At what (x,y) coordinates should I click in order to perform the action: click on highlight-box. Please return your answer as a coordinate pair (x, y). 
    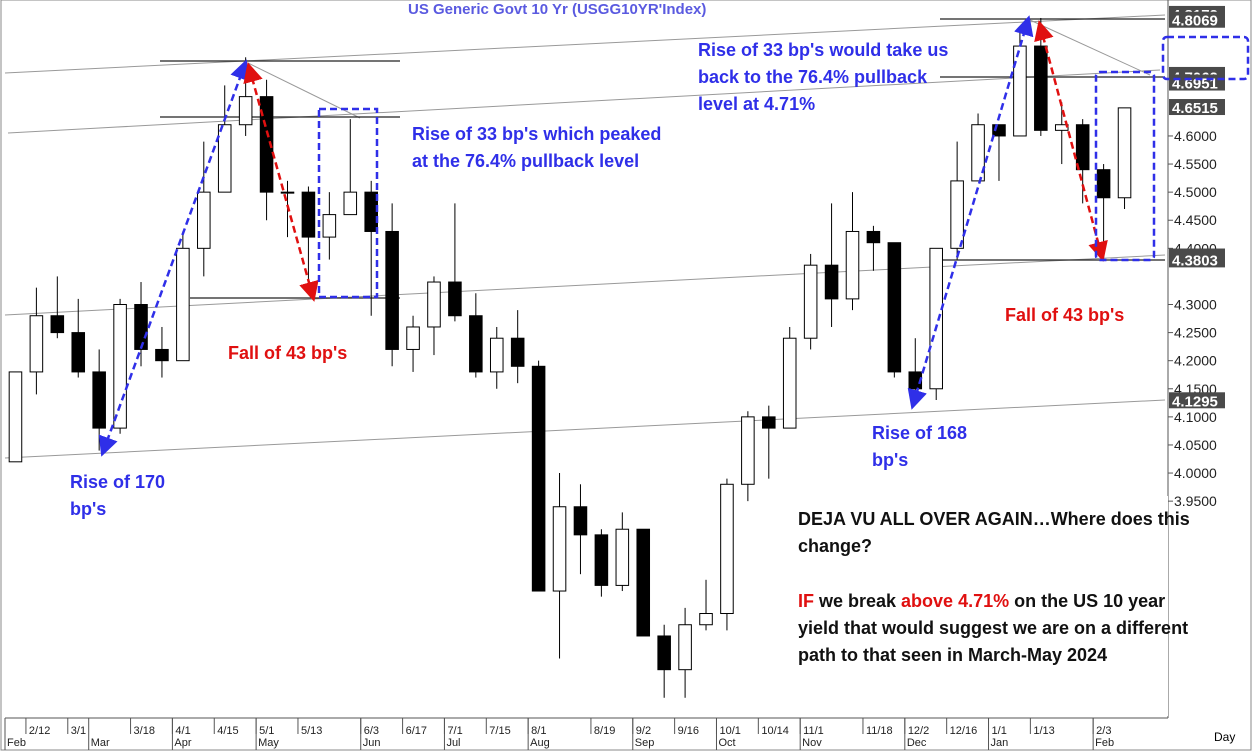
    Looking at the image, I should click on (348, 203).